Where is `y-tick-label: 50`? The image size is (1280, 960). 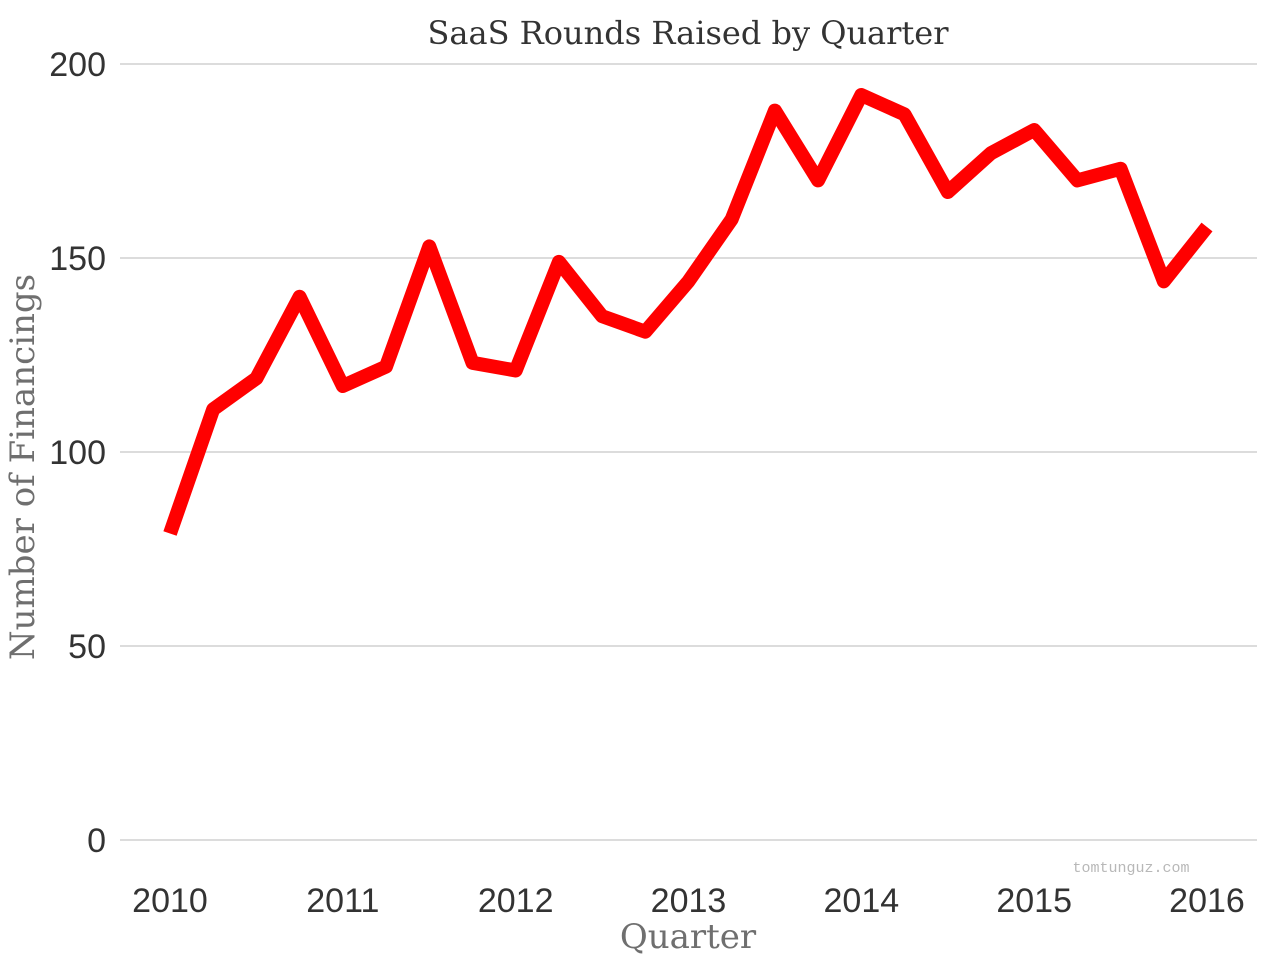
y-tick-label: 50 is located at coordinates (87, 647).